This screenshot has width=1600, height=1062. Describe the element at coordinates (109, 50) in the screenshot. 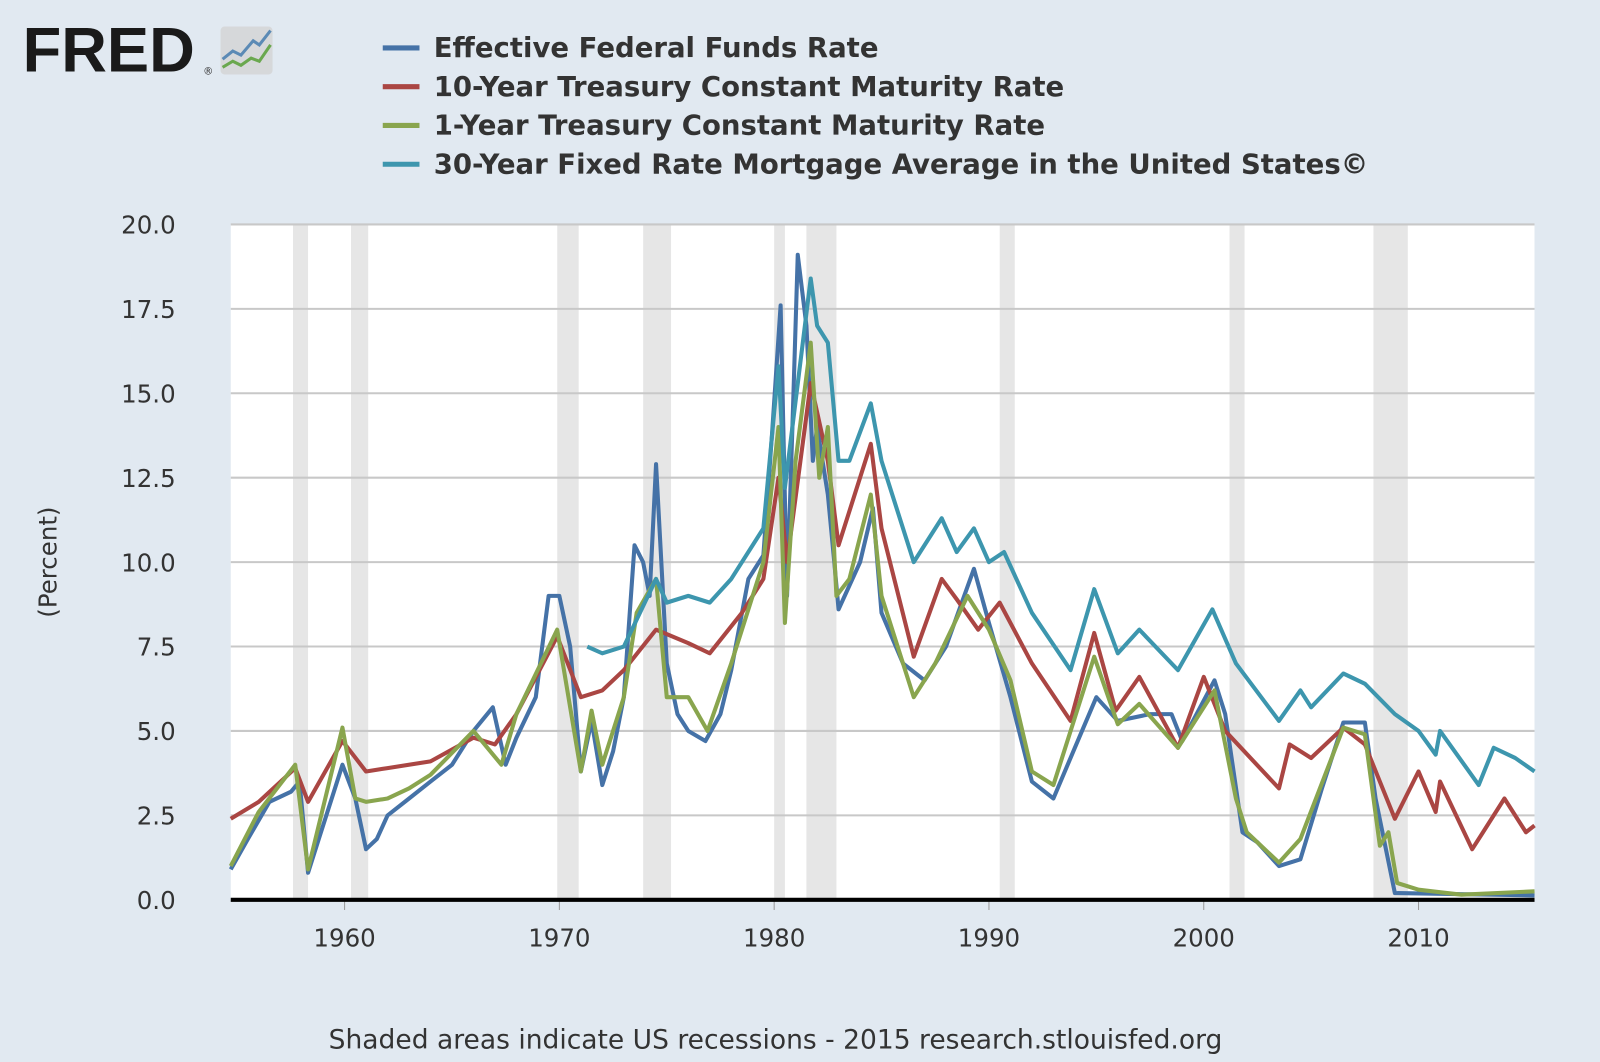

I see `logo-text: FRED` at that location.